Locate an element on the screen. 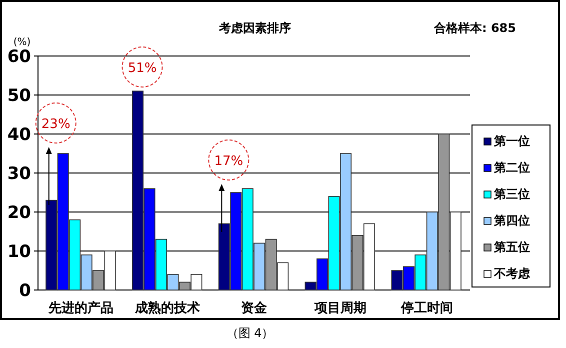  annotation: 23% is located at coordinates (55, 124).